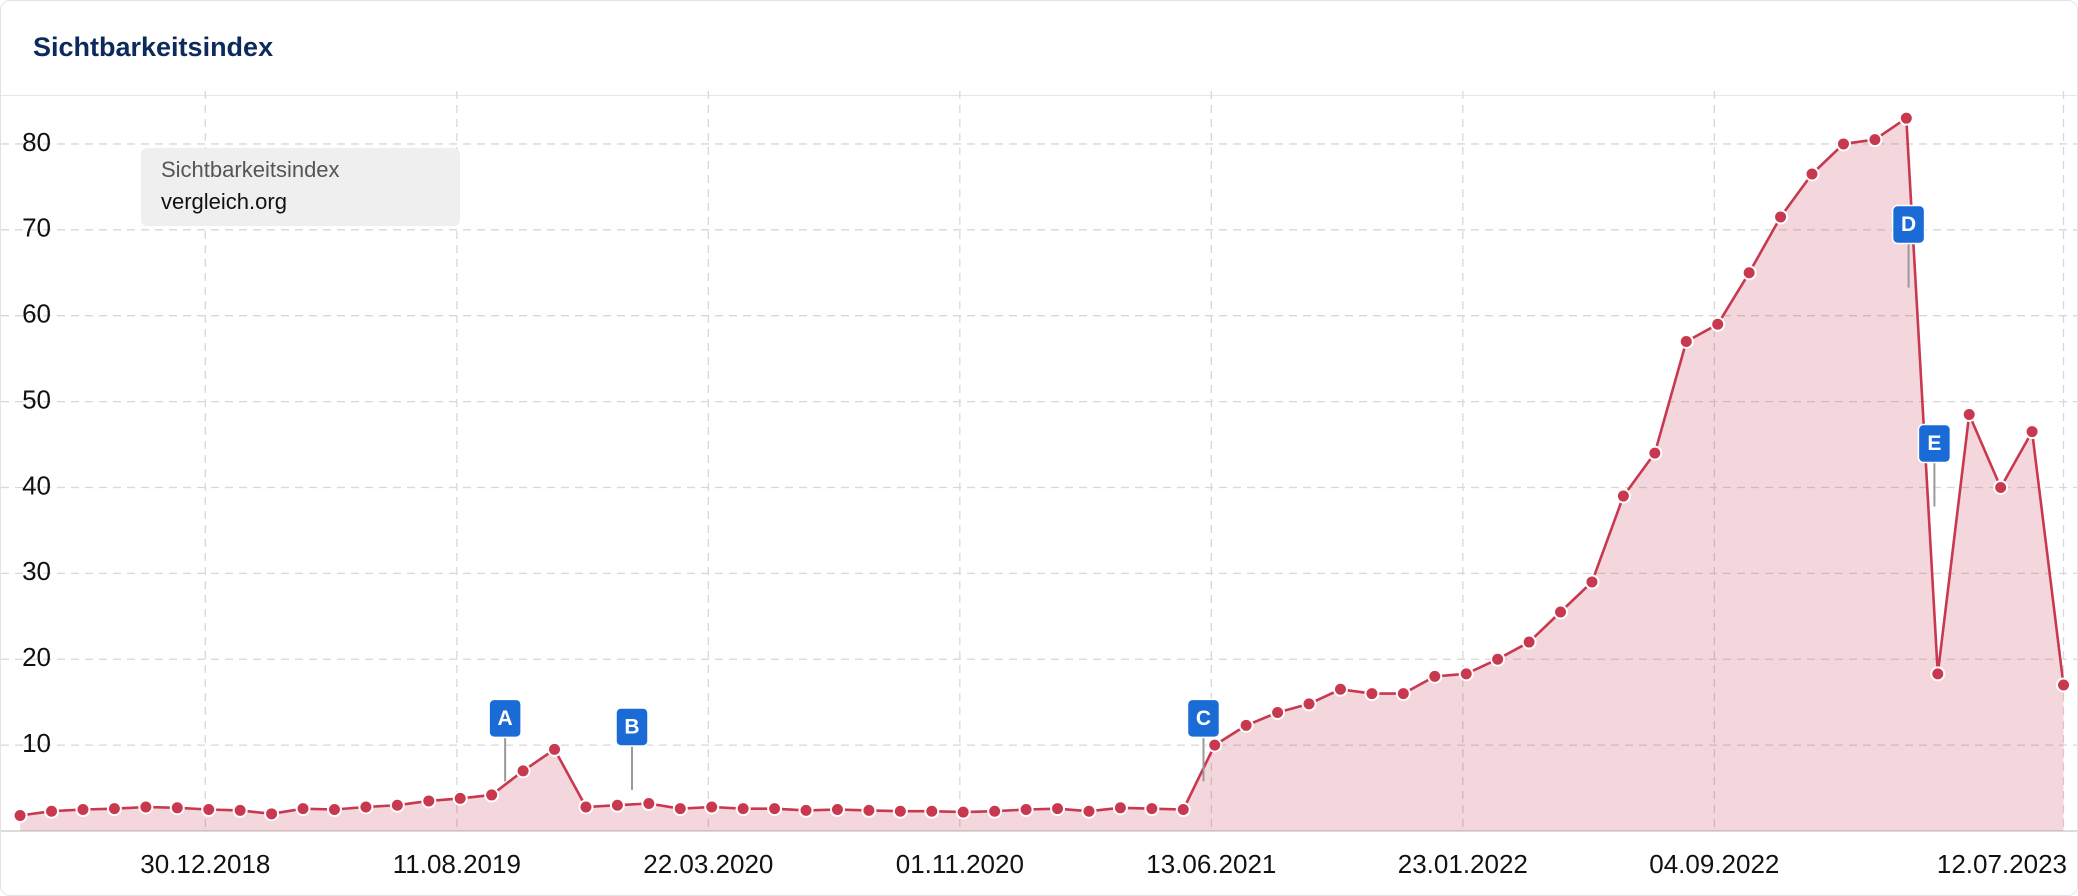 This screenshot has height=896, width=2078. I want to click on x-tick-label: 22.03.2020, so click(708, 864).